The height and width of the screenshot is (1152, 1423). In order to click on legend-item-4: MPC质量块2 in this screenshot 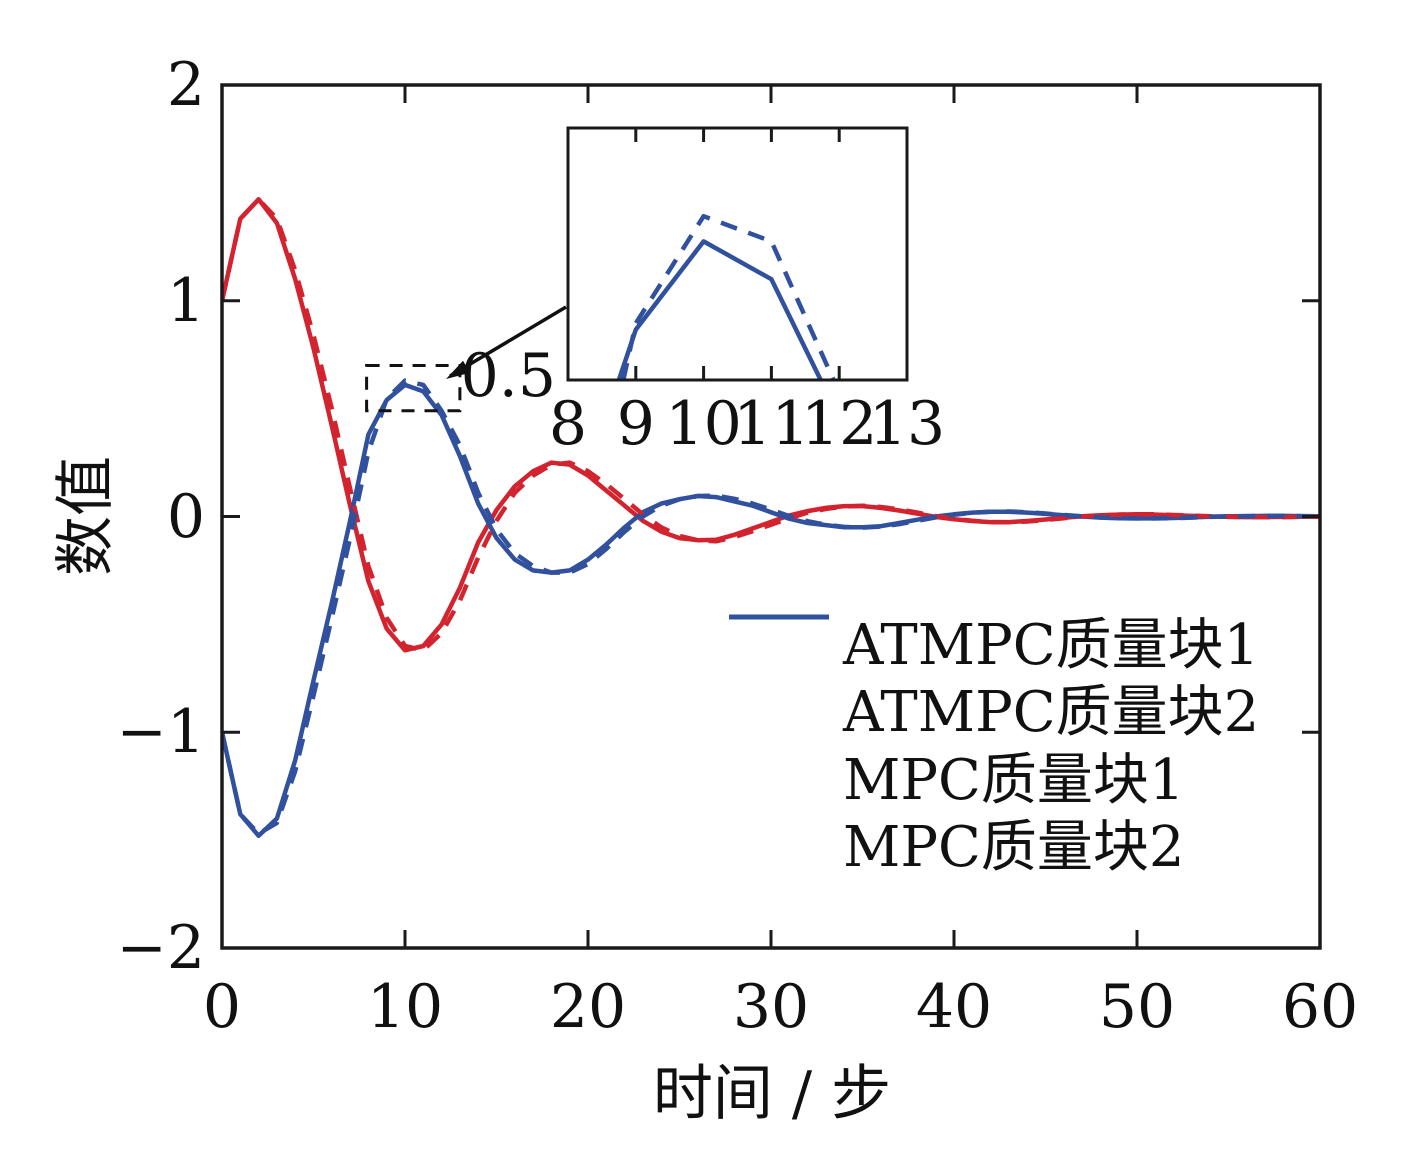, I will do `click(993, 748)`.